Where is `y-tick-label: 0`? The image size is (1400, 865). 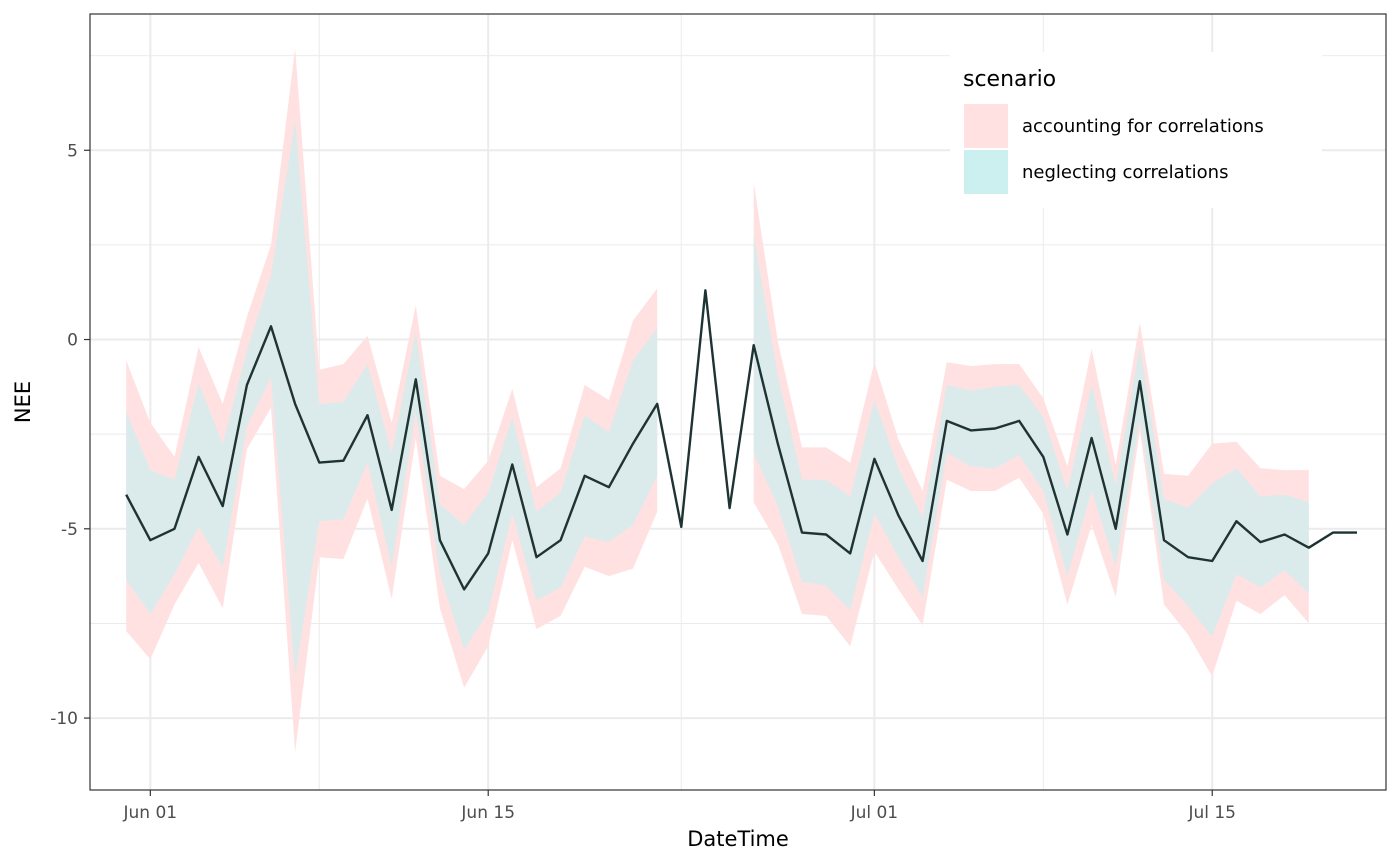 y-tick-label: 0 is located at coordinates (72, 341).